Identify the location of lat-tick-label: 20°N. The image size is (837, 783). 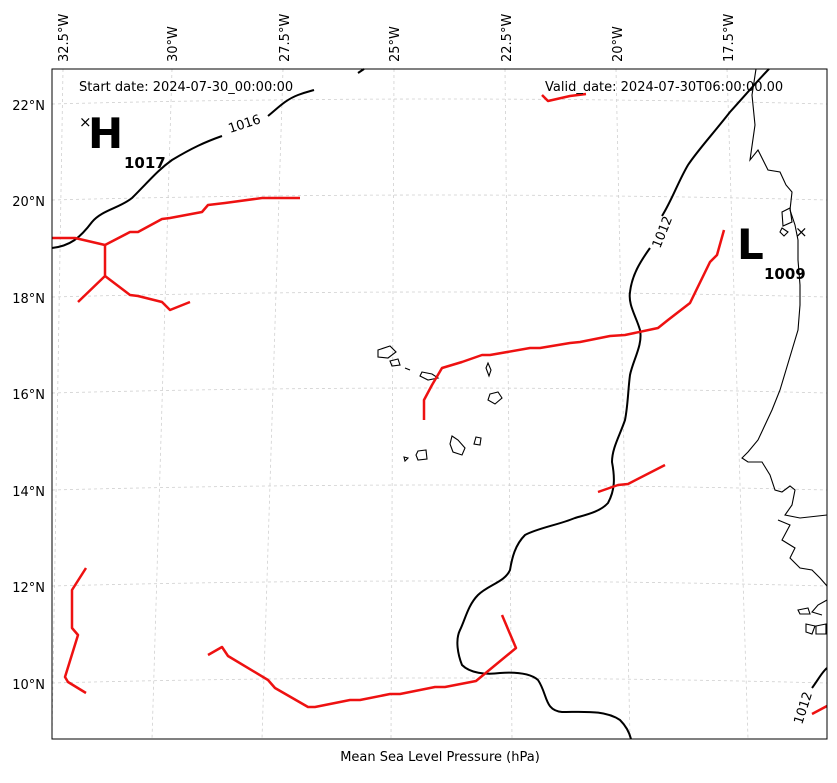
(28, 202).